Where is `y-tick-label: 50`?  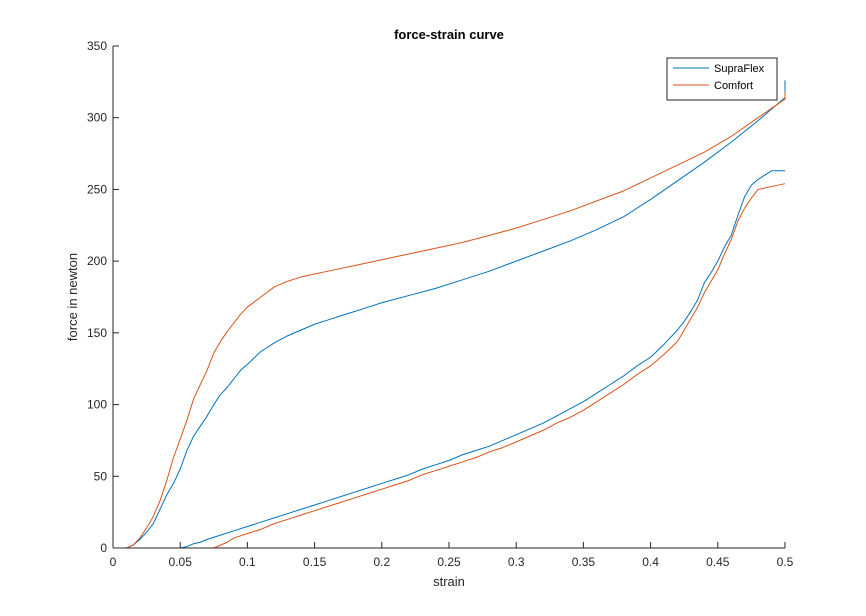
y-tick-label: 50 is located at coordinates (101, 476).